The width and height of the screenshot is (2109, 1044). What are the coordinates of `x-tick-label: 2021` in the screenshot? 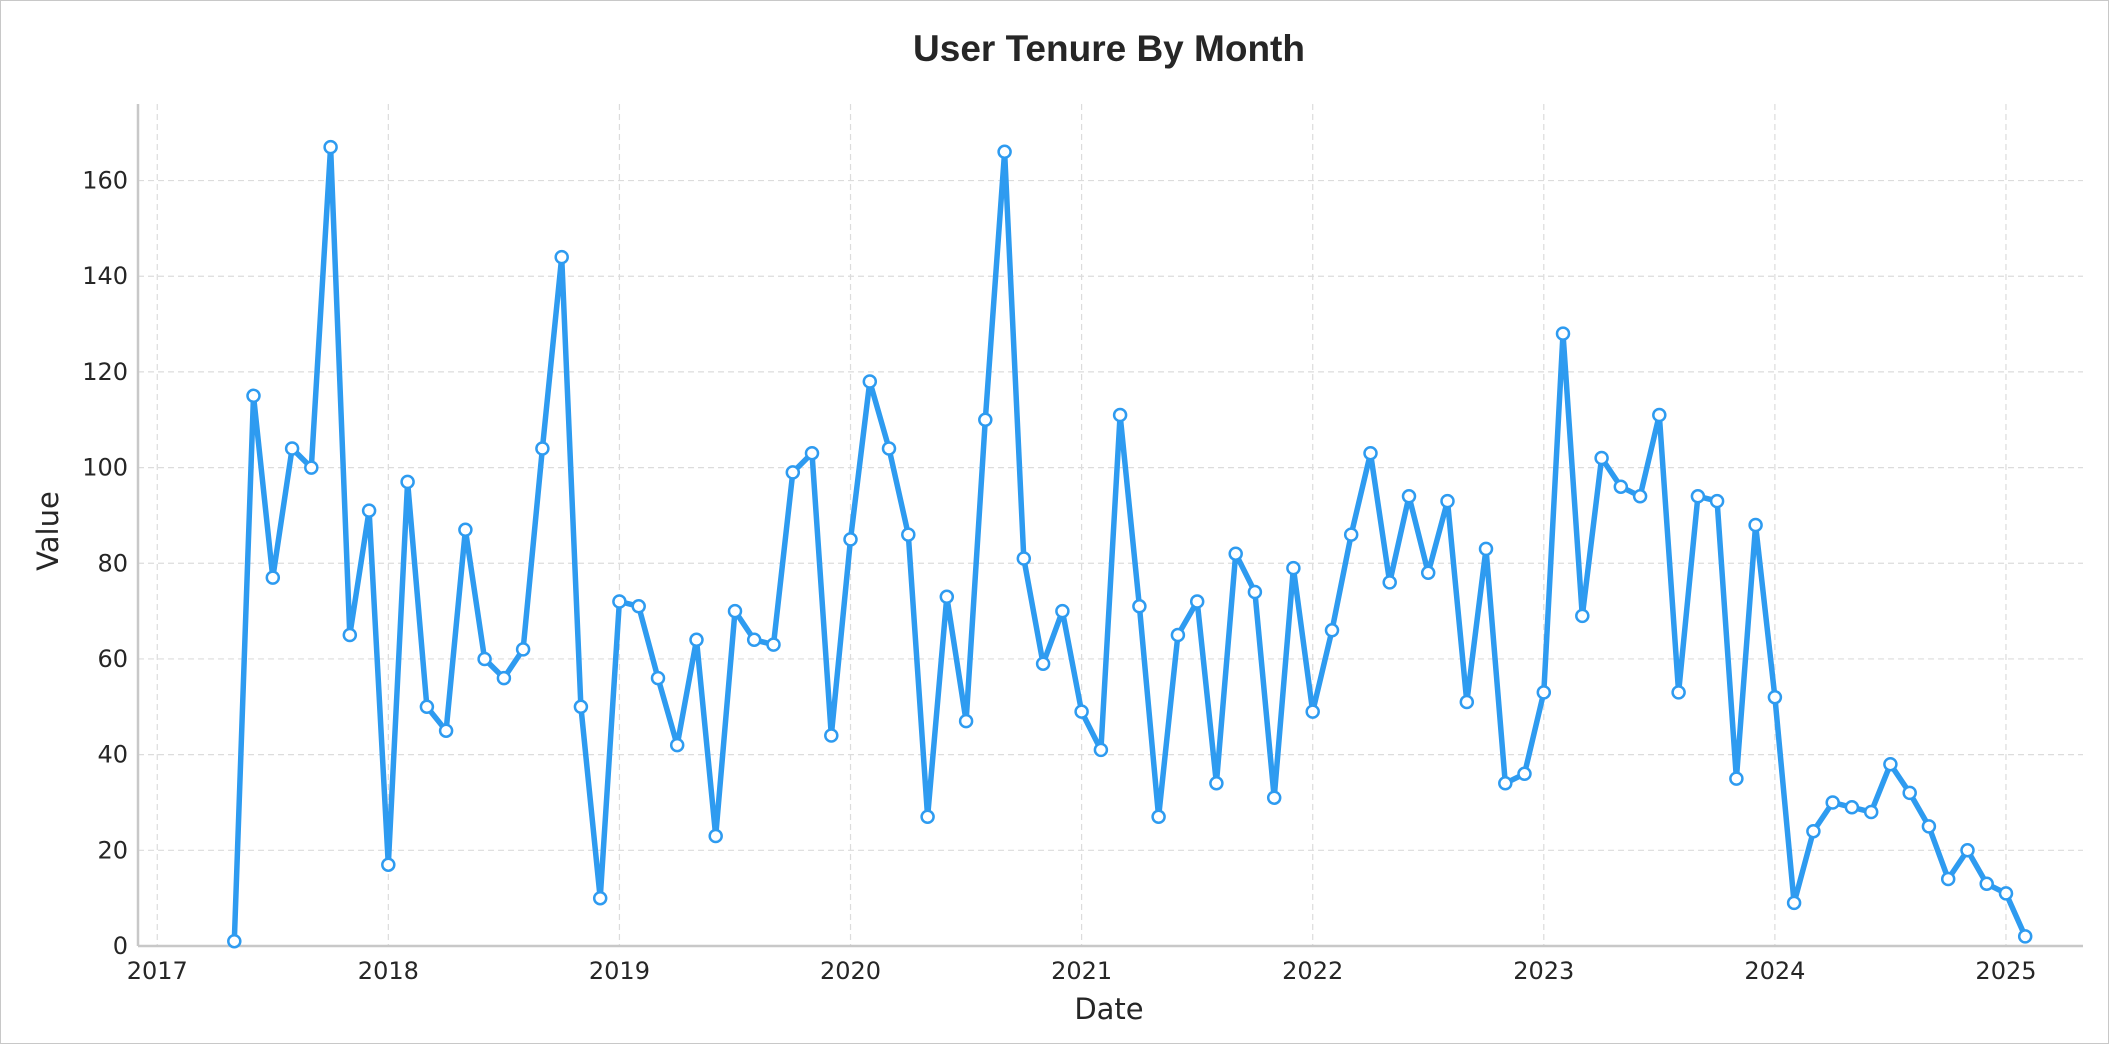 It's located at (1081, 971).